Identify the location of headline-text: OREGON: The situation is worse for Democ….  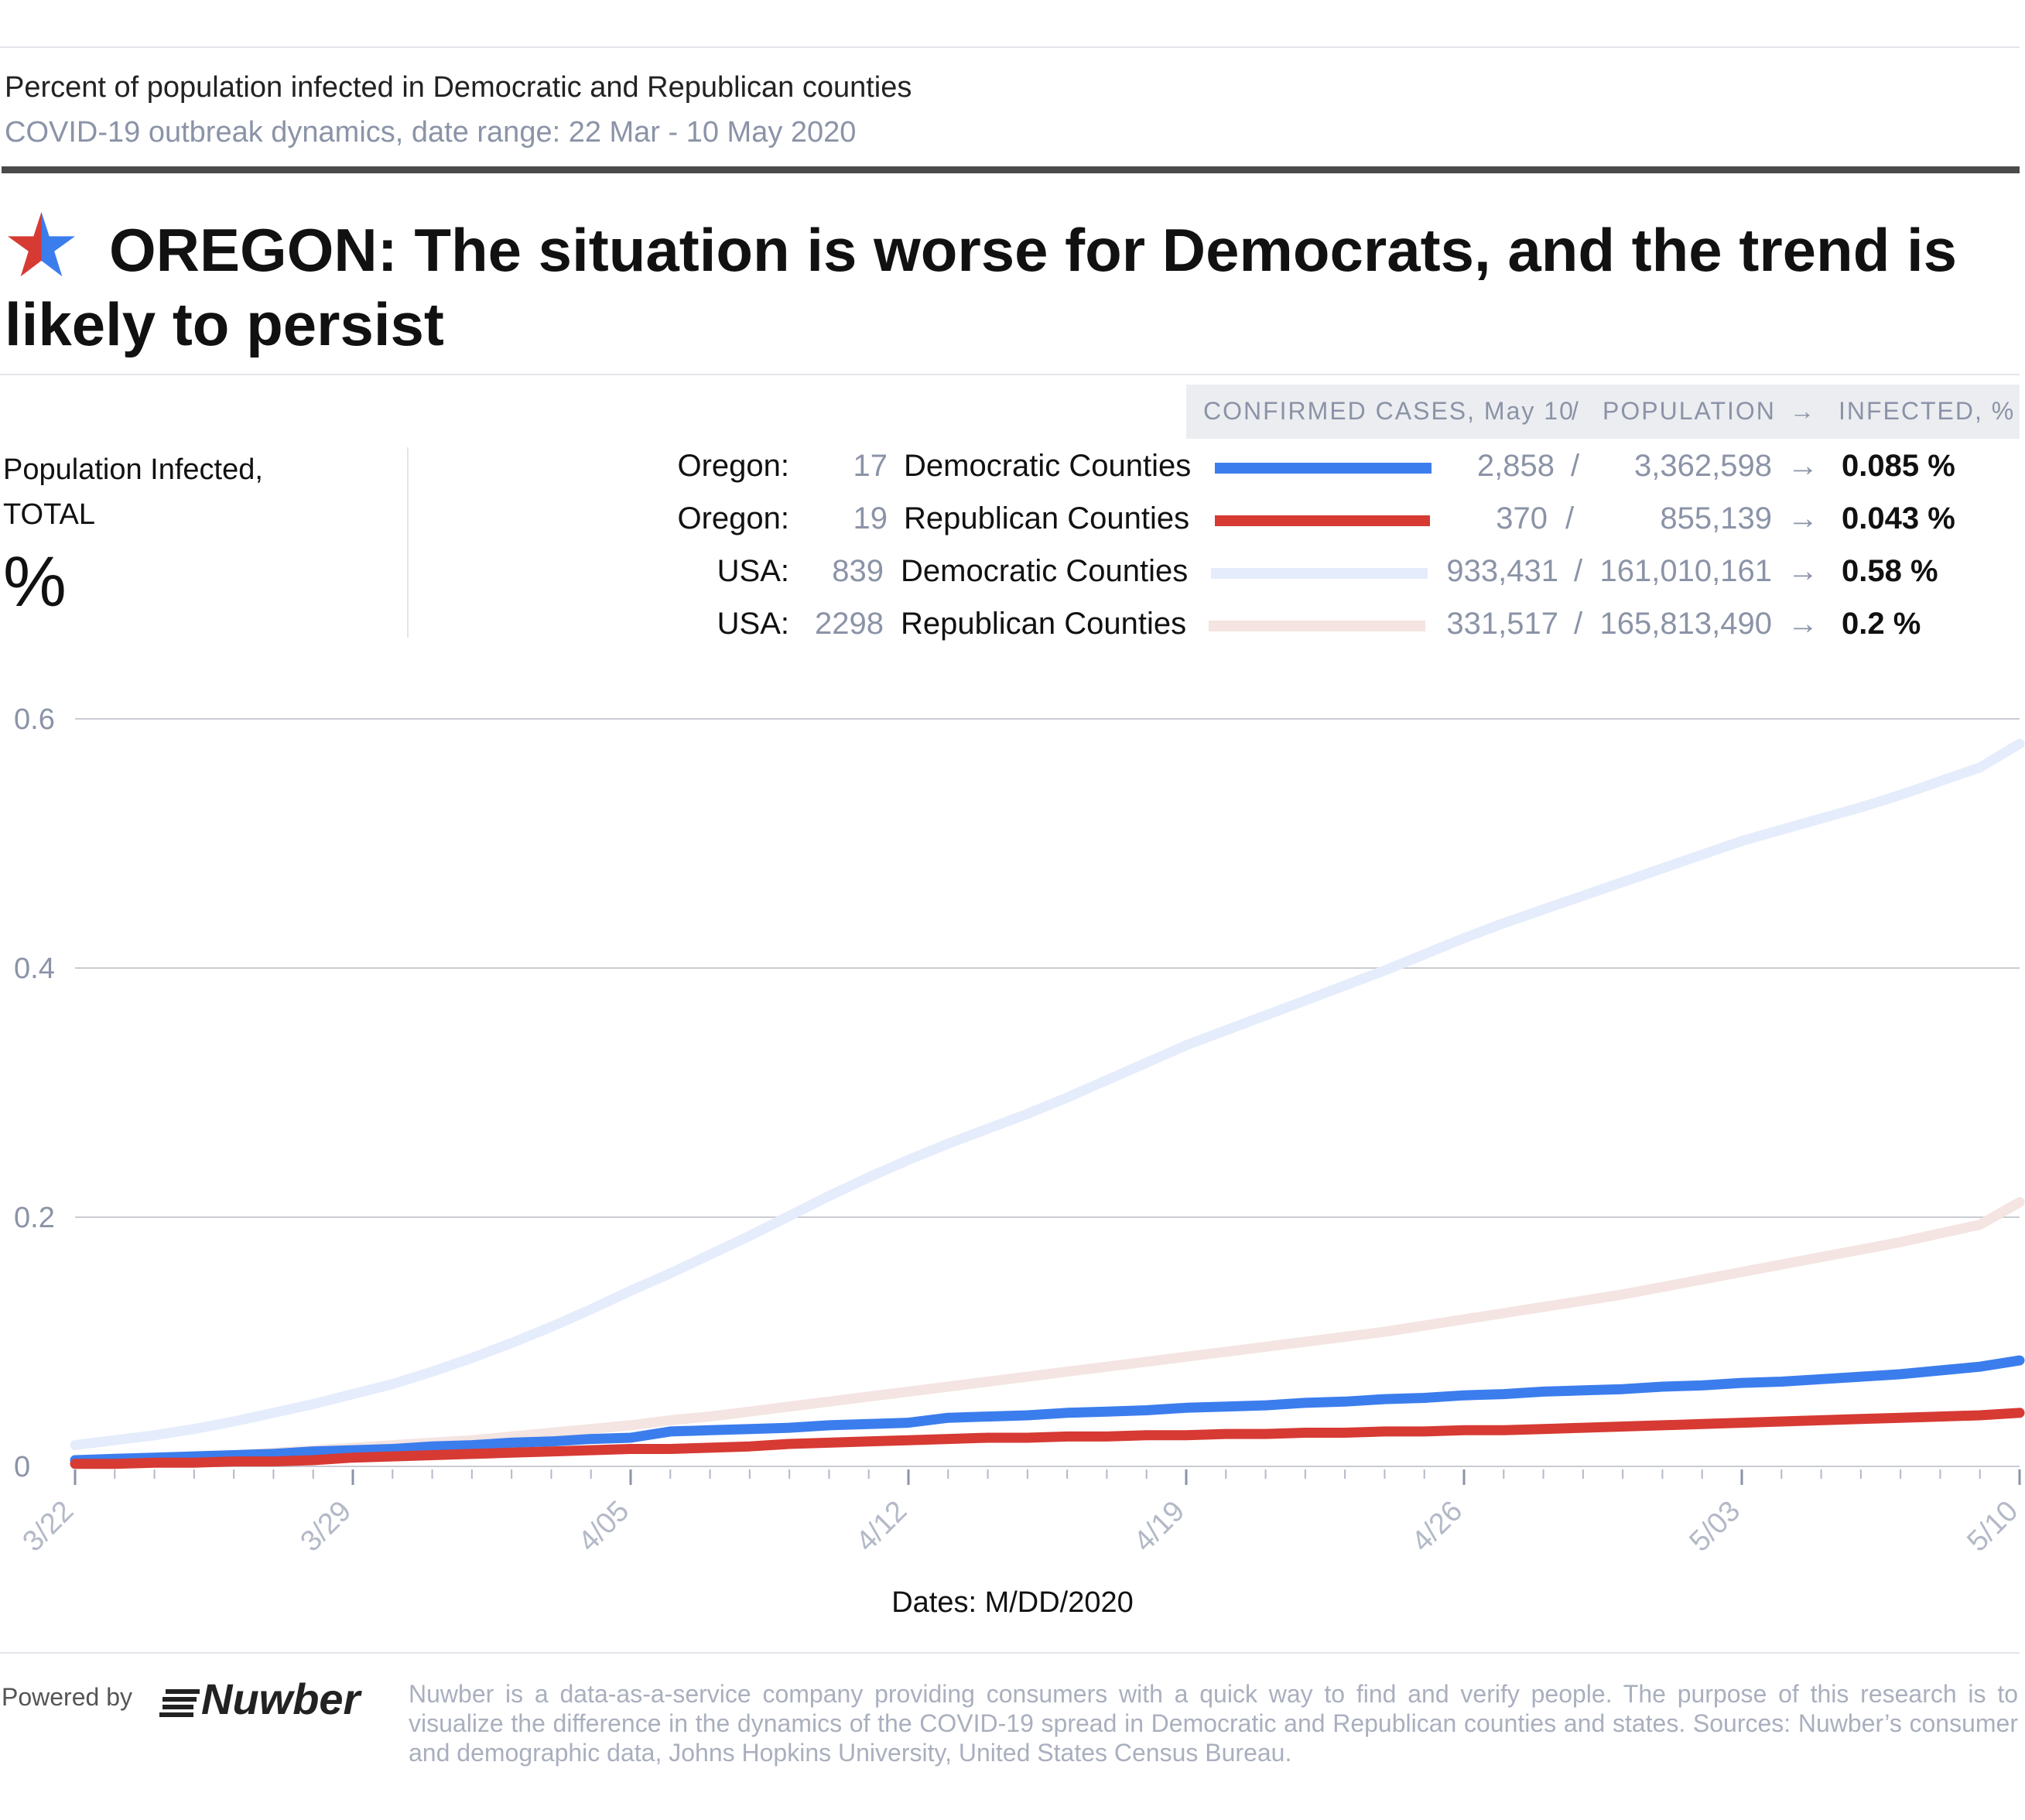
(981, 287).